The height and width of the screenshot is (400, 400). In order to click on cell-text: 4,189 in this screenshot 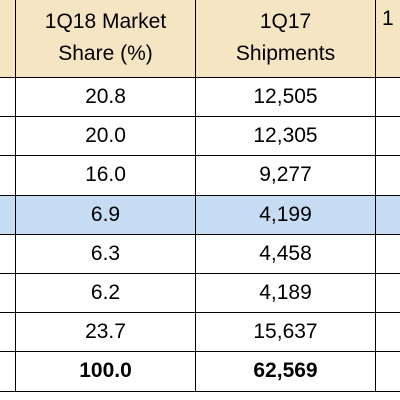, I will do `click(285, 293)`.